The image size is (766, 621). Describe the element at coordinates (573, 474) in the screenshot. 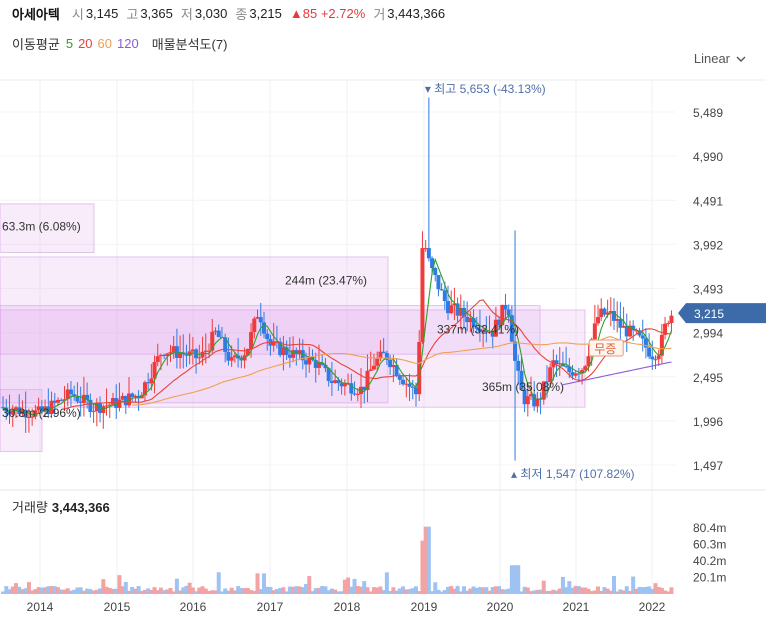

I see `min-price-marker: ▴ 최저 1,547 (107.82%)` at that location.